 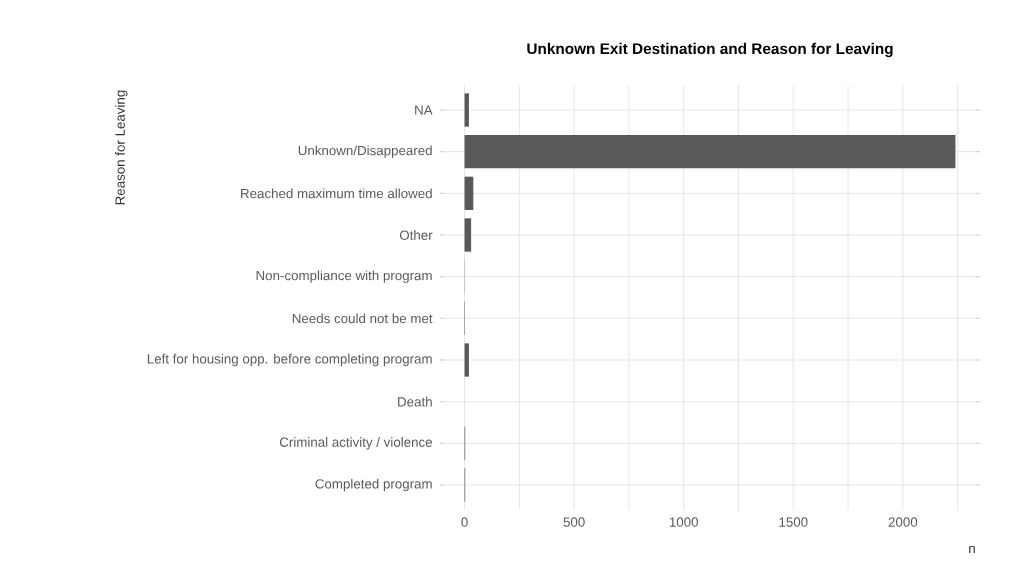 I want to click on x-tick-label: 500, so click(x=574, y=522).